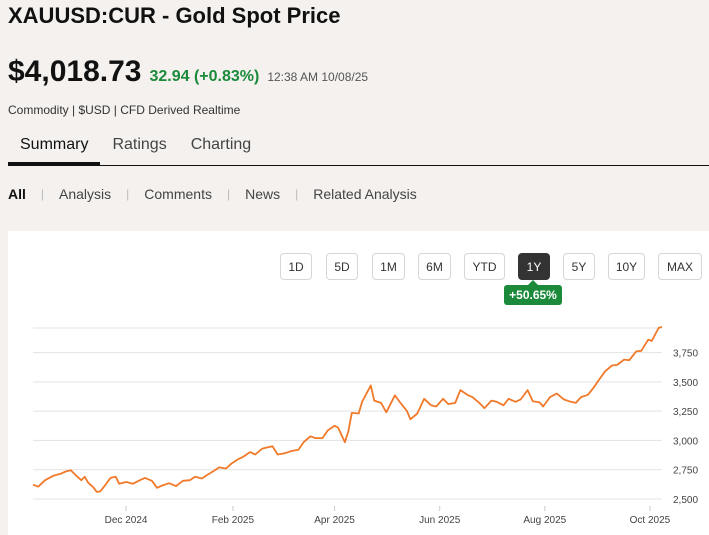 Image resolution: width=709 pixels, height=535 pixels. What do you see at coordinates (484, 266) in the screenshot?
I see `range-ytd-button: YTD` at bounding box center [484, 266].